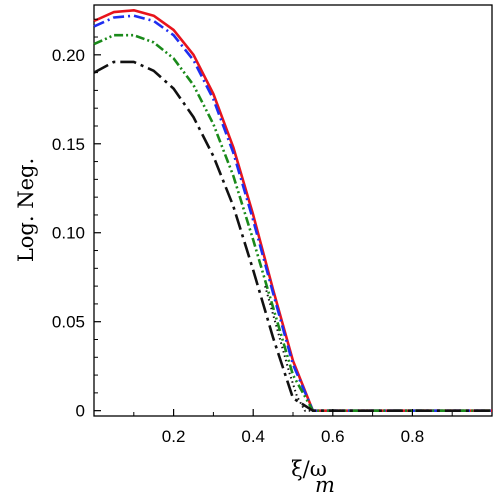 The height and width of the screenshot is (500, 500). What do you see at coordinates (309, 469) in the screenshot?
I see `x-axis-title: ξ/ω` at bounding box center [309, 469].